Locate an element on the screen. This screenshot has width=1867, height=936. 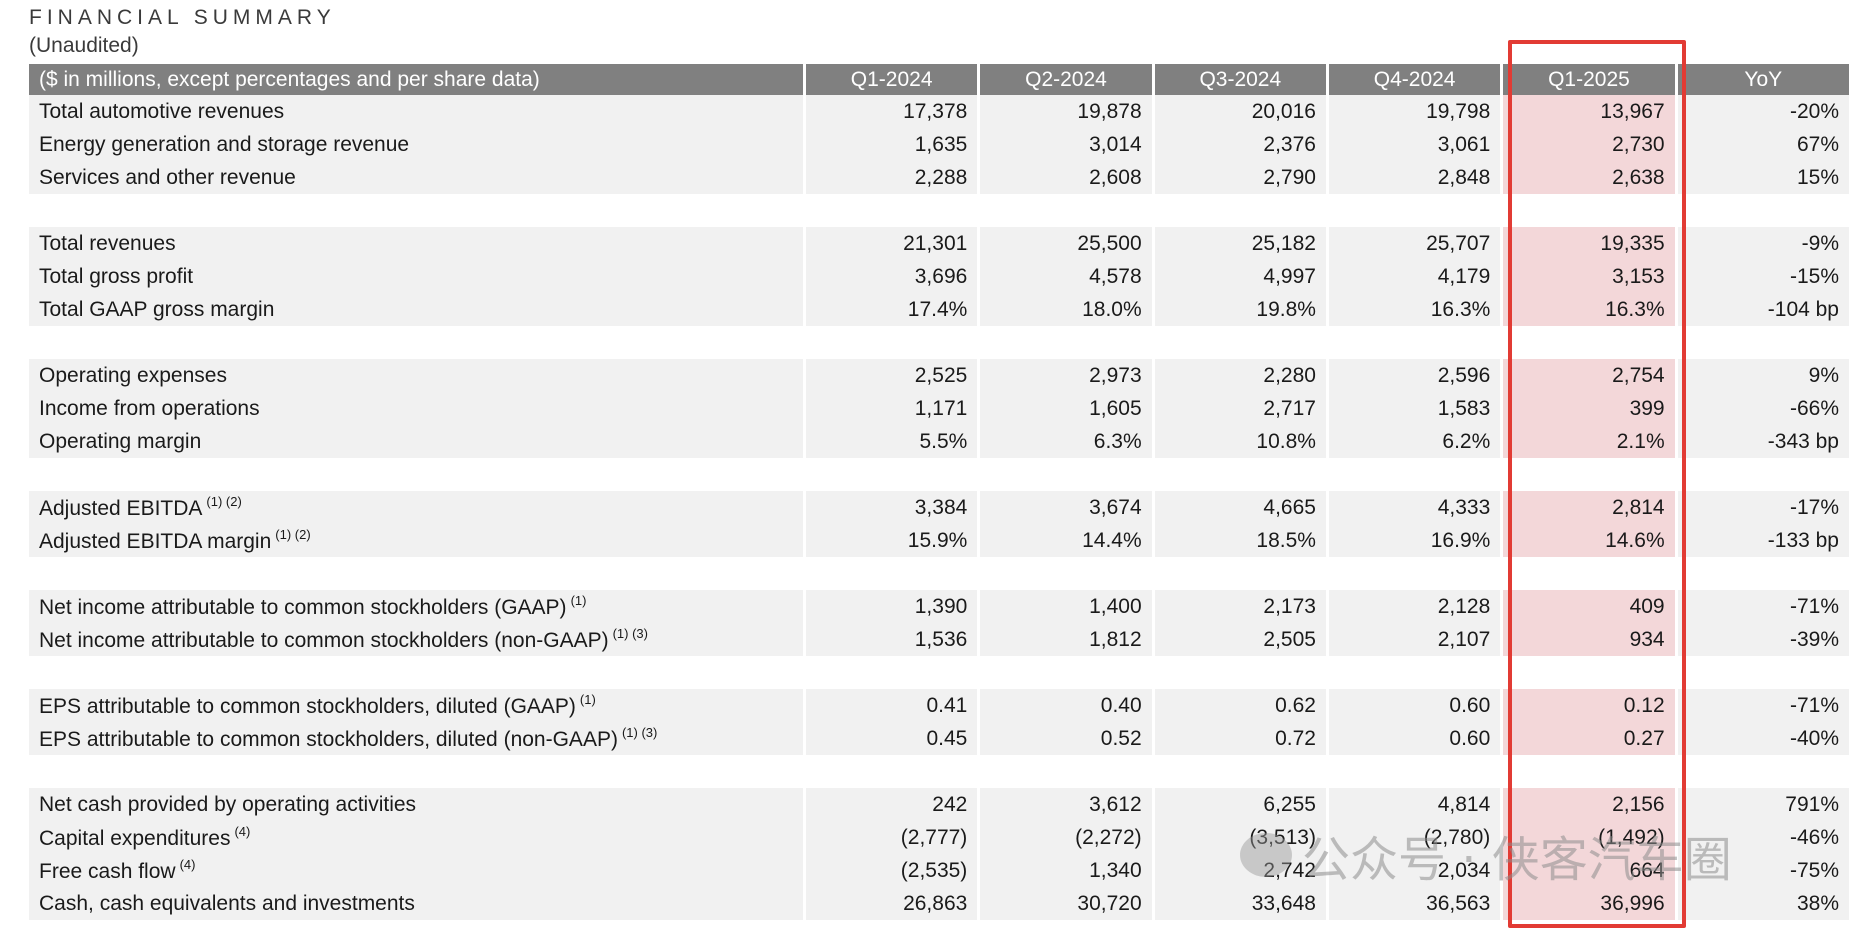
row-label-text: Operating margin is located at coordinates (120, 441).